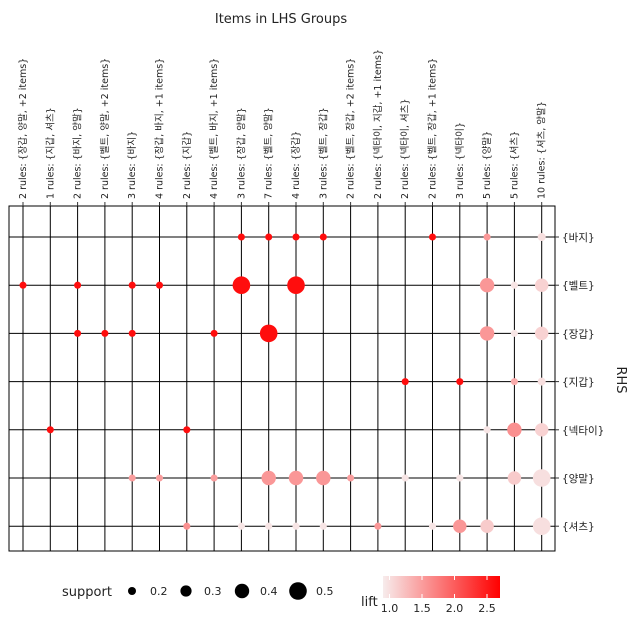 This screenshot has width=634, height=637. What do you see at coordinates (160, 128) in the screenshot?
I see `x-tick-label: 4 rules: {장갑, 바지, +1 items}` at bounding box center [160, 128].